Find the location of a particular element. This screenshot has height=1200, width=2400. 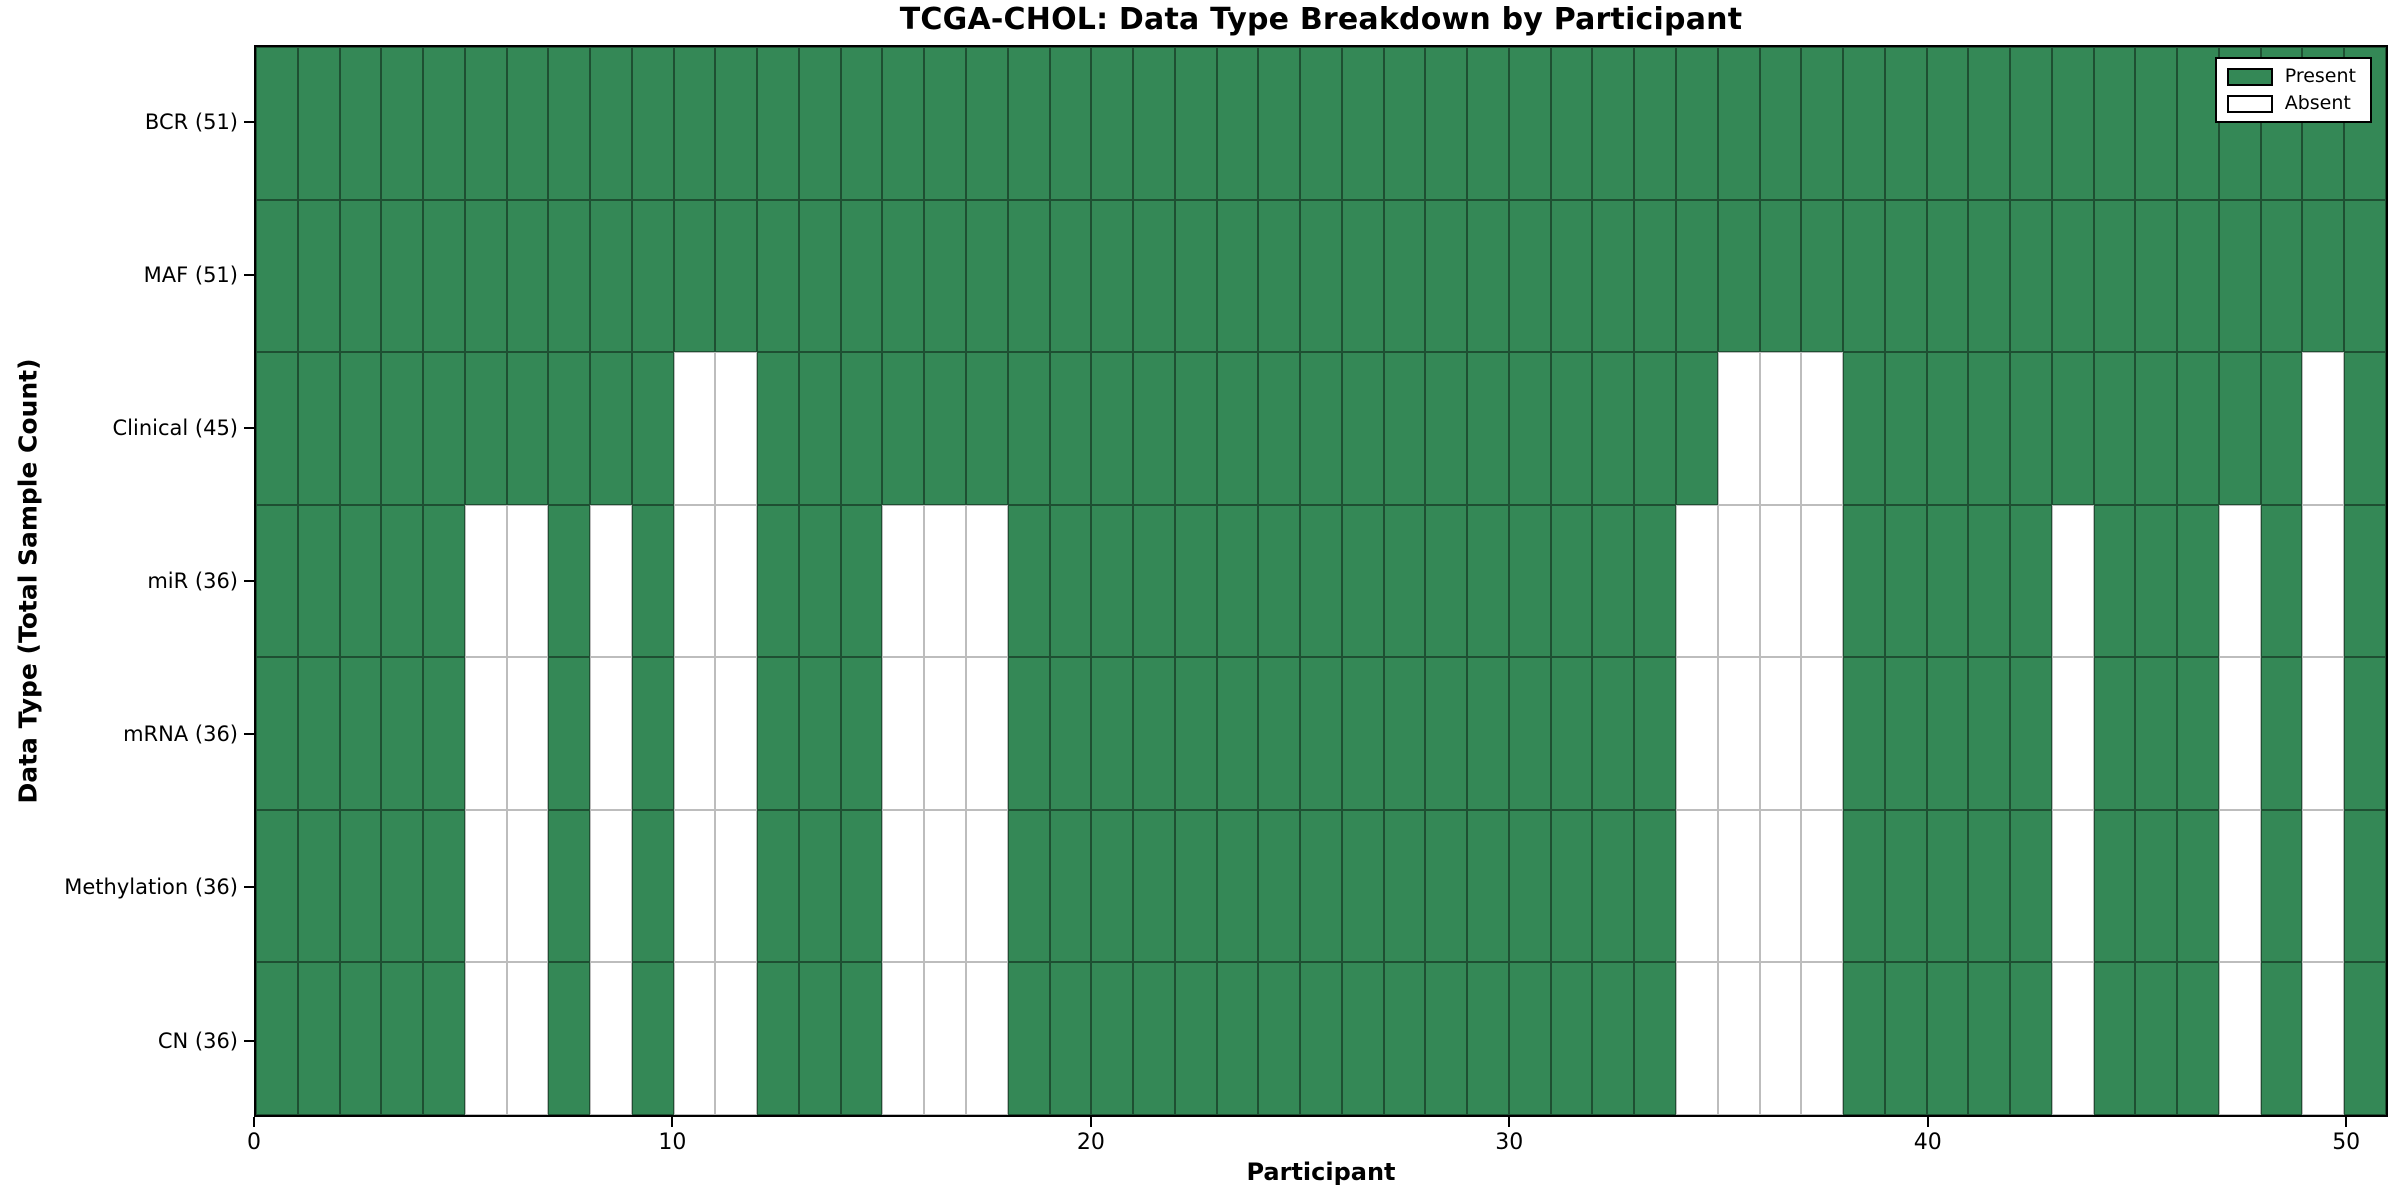

legend-label-present: Present is located at coordinates (2320, 76).